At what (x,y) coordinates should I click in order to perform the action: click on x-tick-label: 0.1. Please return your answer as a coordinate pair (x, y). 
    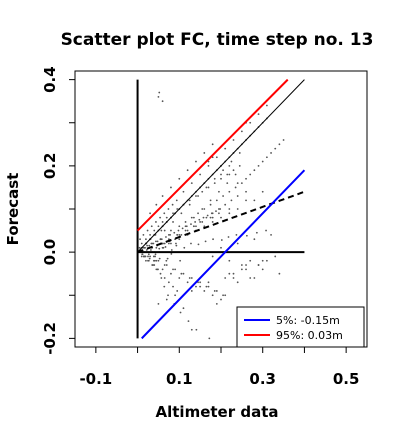
    Looking at the image, I should click on (179, 379).